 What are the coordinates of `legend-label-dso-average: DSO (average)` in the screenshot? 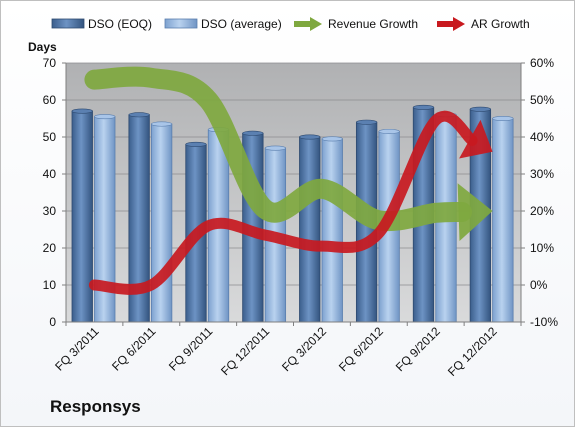 It's located at (241, 24).